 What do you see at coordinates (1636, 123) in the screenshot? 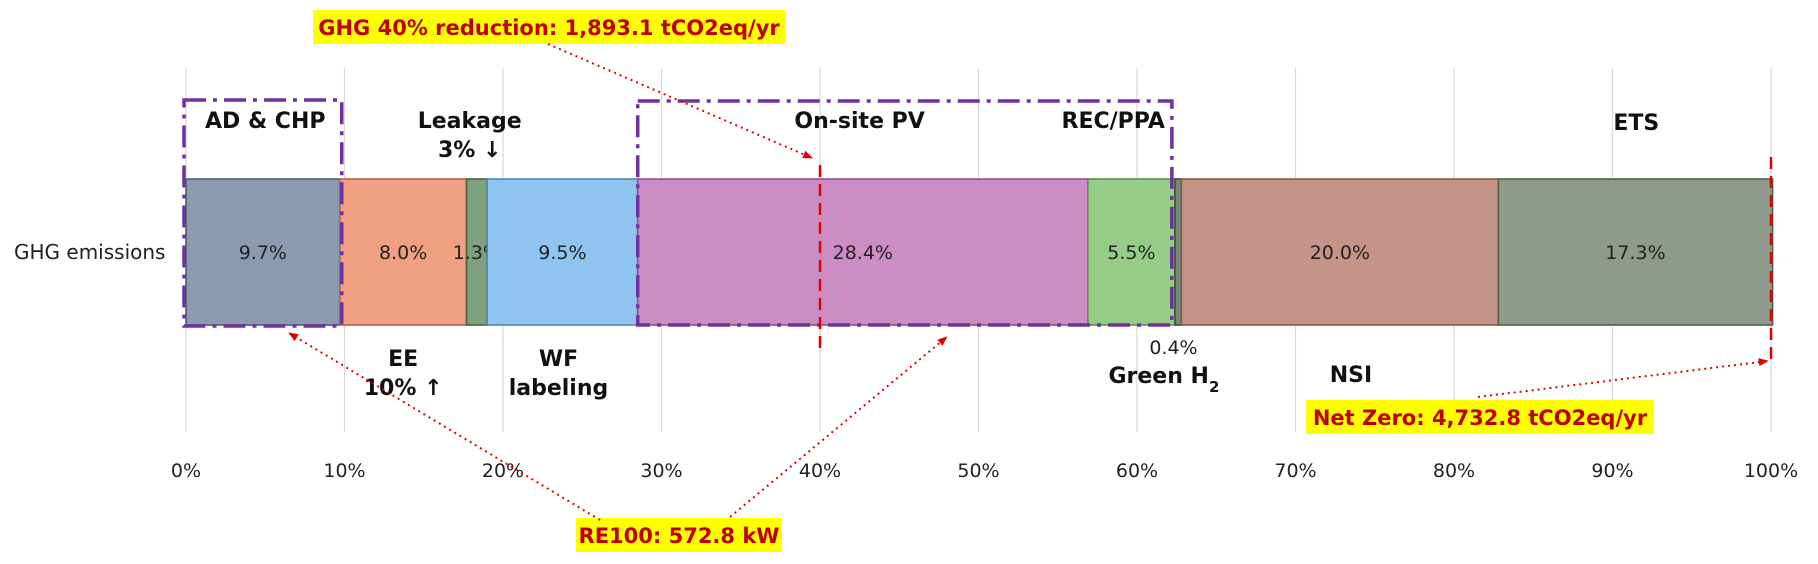
I see `annotation-above: ETS` at bounding box center [1636, 123].